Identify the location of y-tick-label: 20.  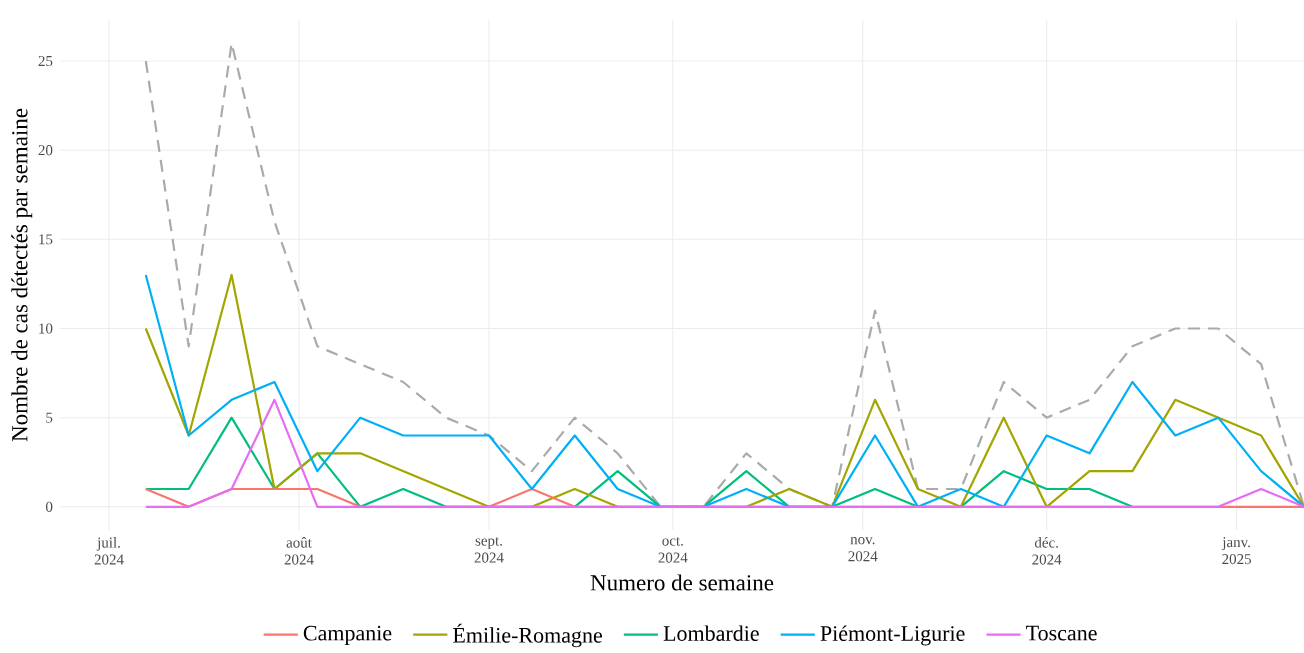
(45, 150).